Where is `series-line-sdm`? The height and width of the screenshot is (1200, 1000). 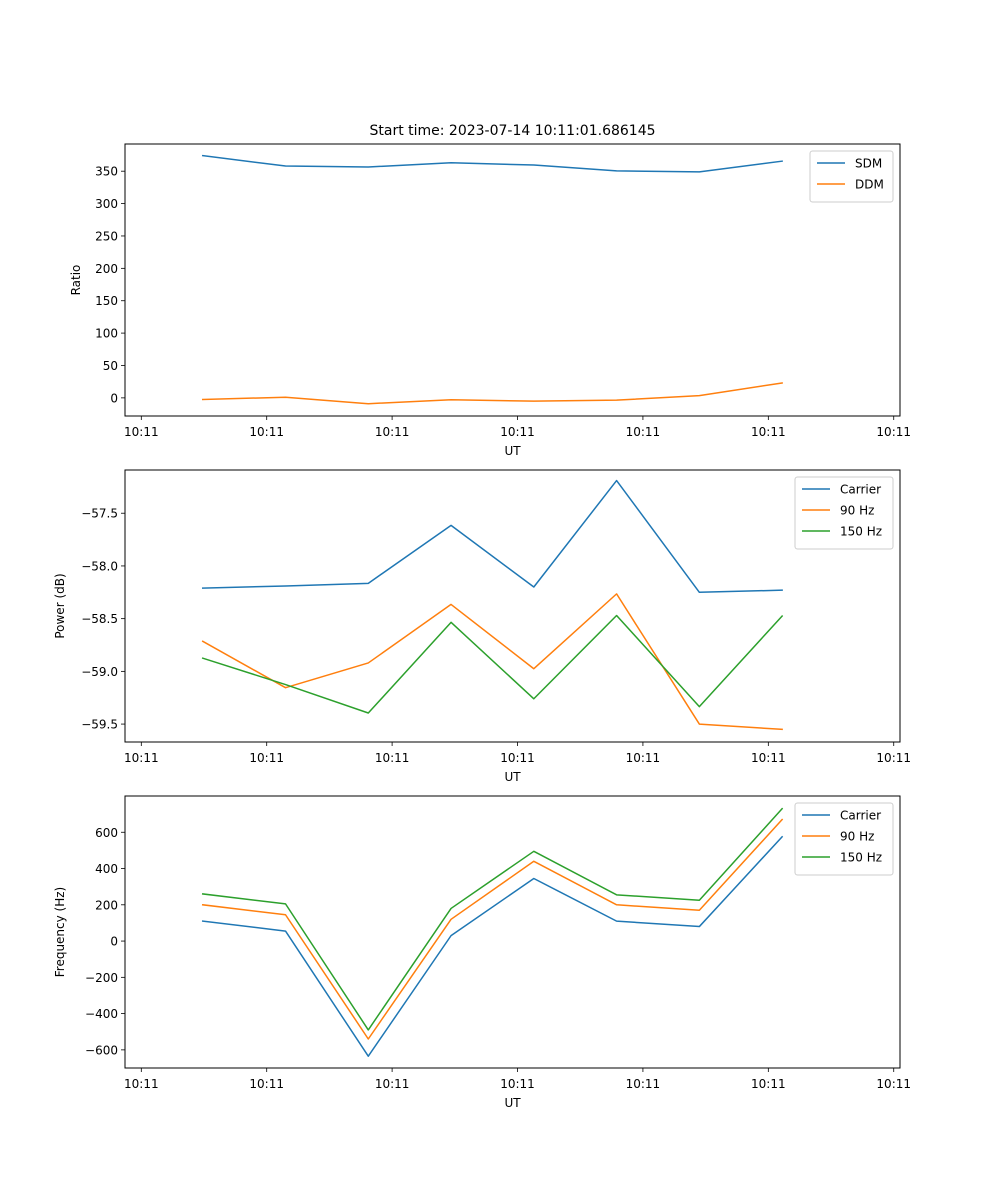 series-line-sdm is located at coordinates (492, 163).